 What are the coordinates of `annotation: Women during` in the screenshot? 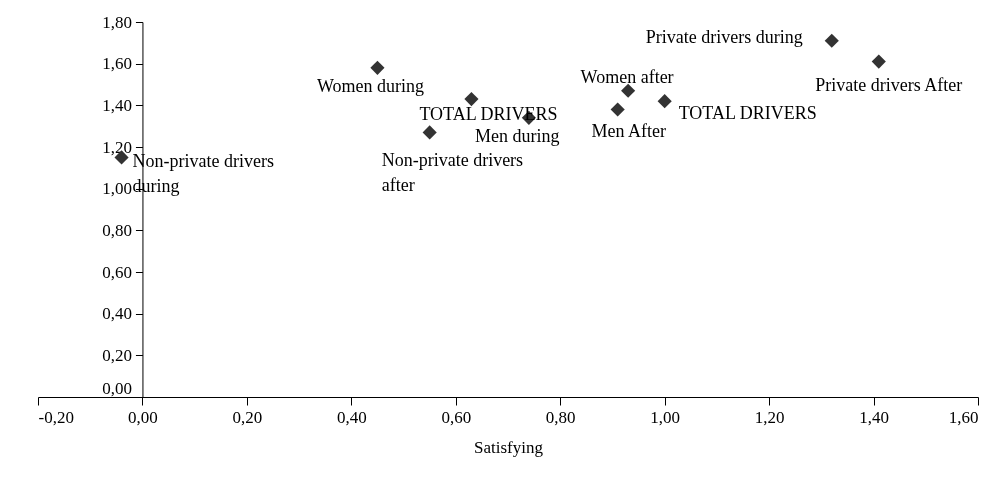 It's located at (370, 85).